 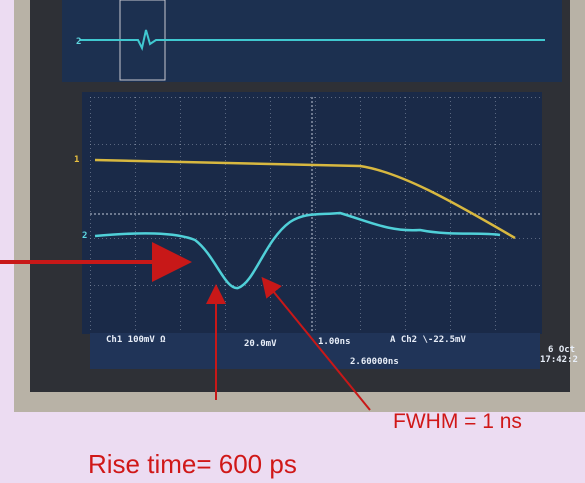 I want to click on ch2-marker: 2, so click(x=84, y=236).